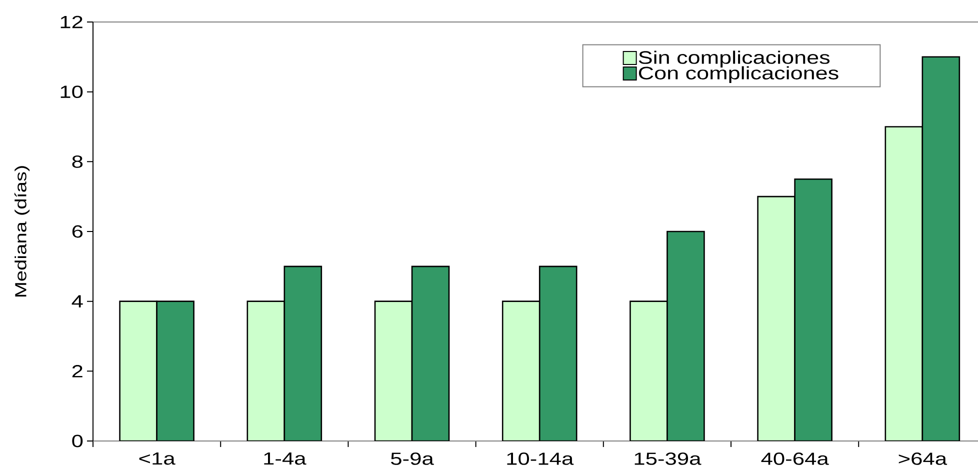 The image size is (978, 475). Describe the element at coordinates (285, 458) in the screenshot. I see `x-tick-label: 1-4a` at that location.